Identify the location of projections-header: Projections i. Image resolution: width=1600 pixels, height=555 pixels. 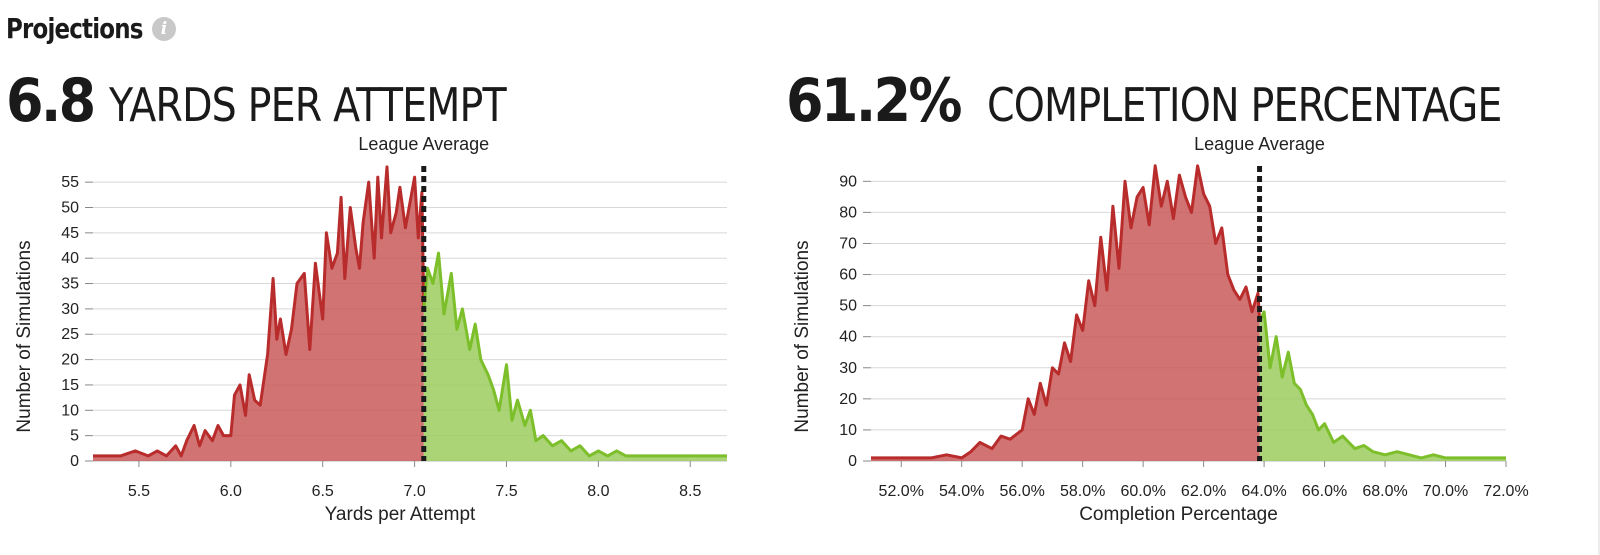
(91, 28).